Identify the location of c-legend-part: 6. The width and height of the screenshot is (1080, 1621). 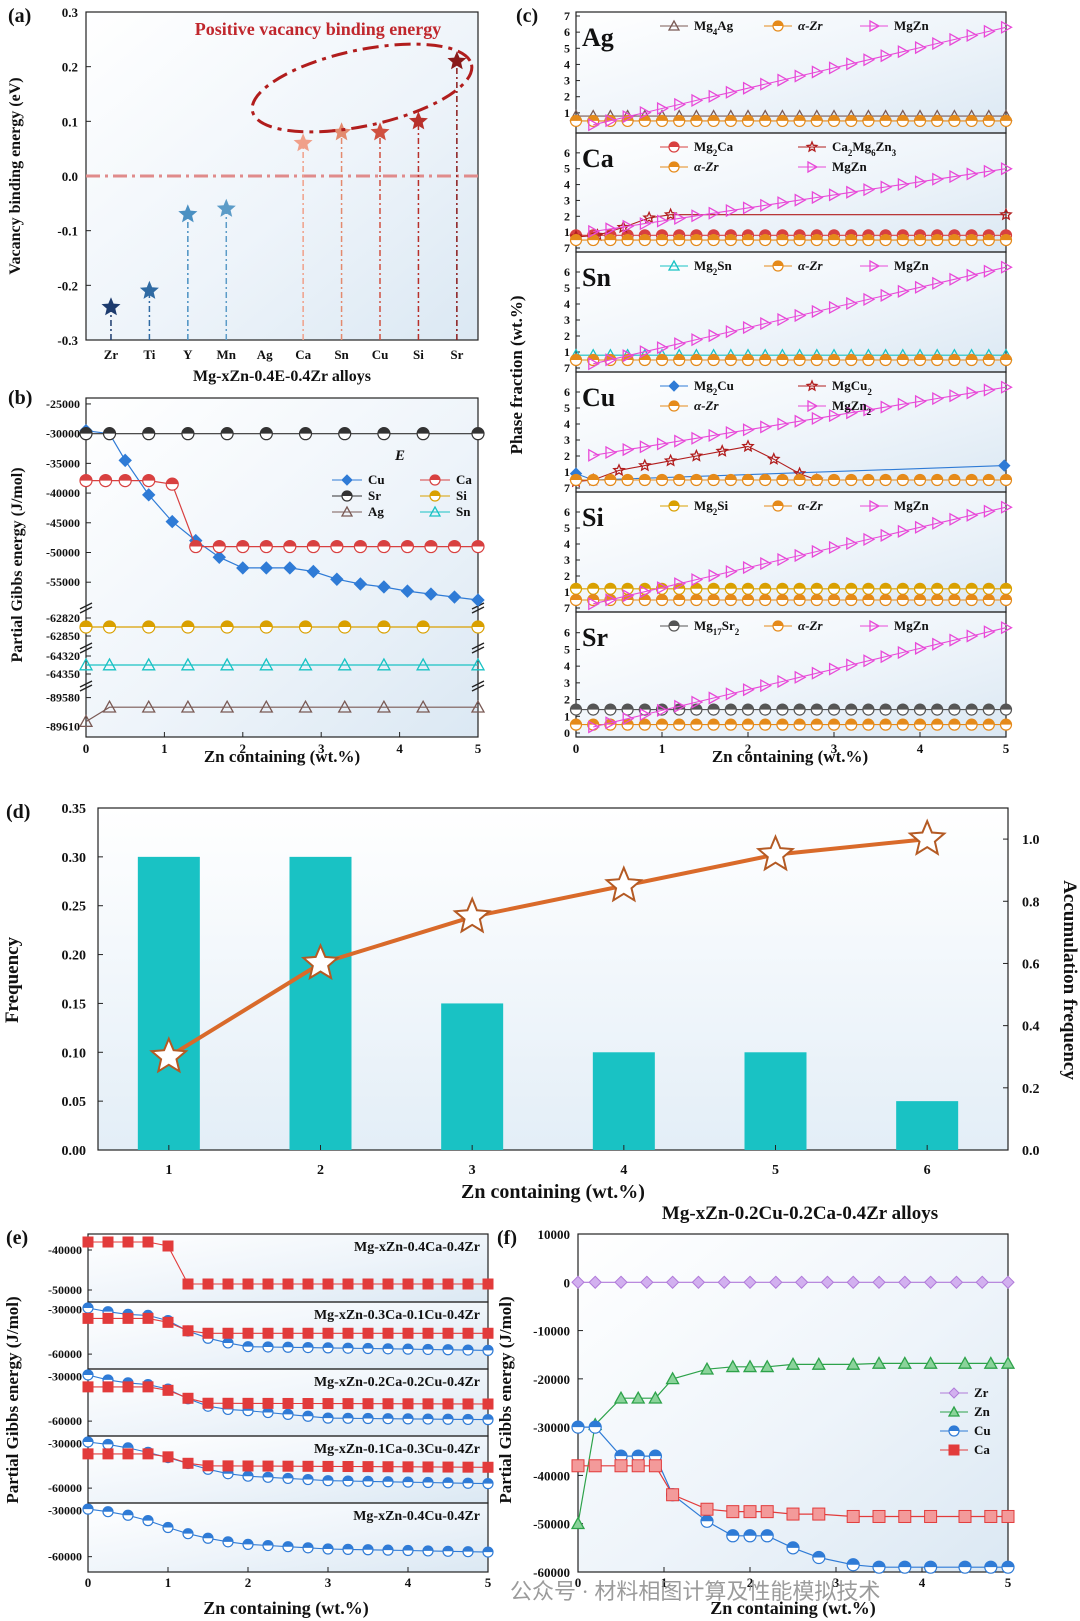
(873, 153).